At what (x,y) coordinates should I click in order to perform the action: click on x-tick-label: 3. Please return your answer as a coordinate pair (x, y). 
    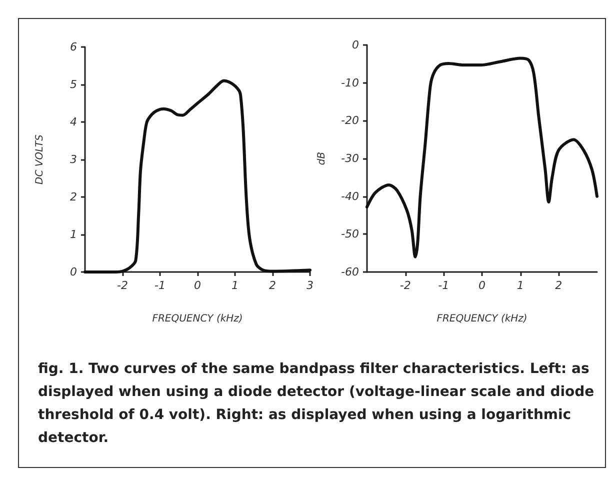
    Looking at the image, I should click on (310, 285).